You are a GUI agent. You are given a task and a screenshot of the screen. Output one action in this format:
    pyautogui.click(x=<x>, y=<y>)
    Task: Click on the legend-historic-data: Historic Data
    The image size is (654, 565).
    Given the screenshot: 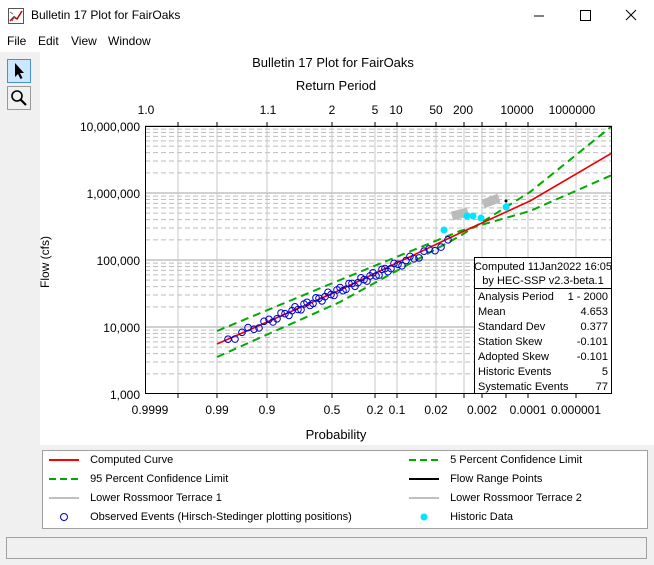 What is the action you would take?
    pyautogui.click(x=460, y=517)
    